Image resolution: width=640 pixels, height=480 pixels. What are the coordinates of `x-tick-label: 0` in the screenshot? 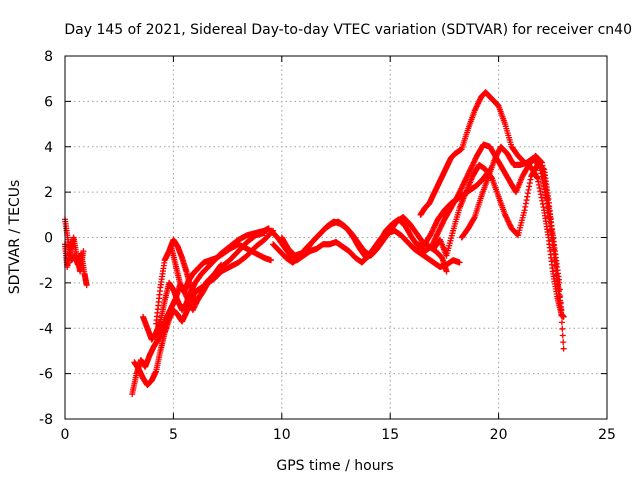 It's located at (65, 435).